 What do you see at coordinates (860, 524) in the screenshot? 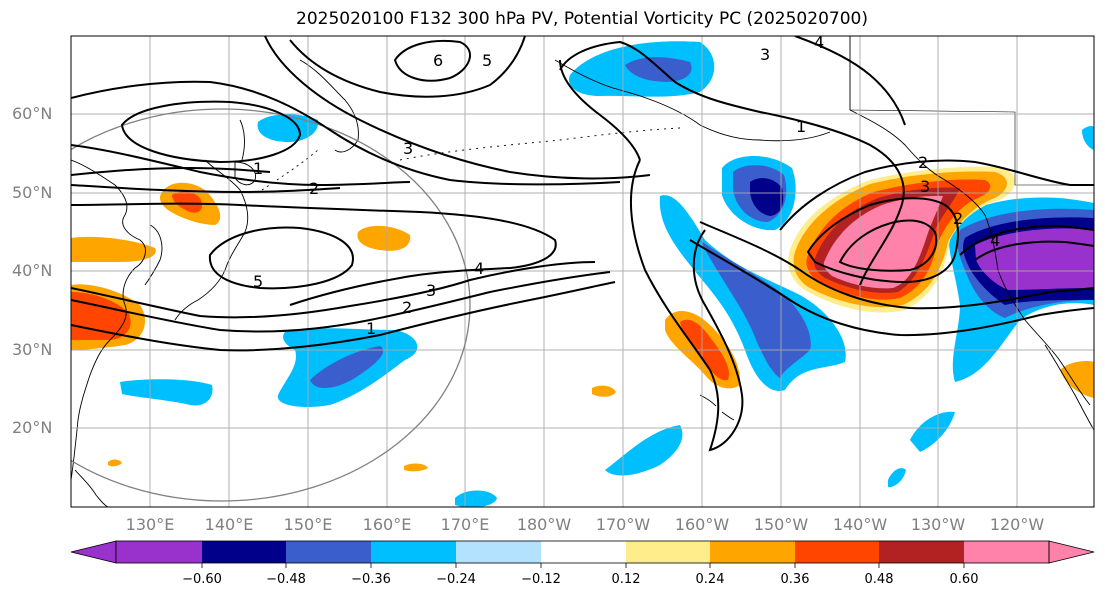
I see `lon-label-140w: 140°W` at bounding box center [860, 524].